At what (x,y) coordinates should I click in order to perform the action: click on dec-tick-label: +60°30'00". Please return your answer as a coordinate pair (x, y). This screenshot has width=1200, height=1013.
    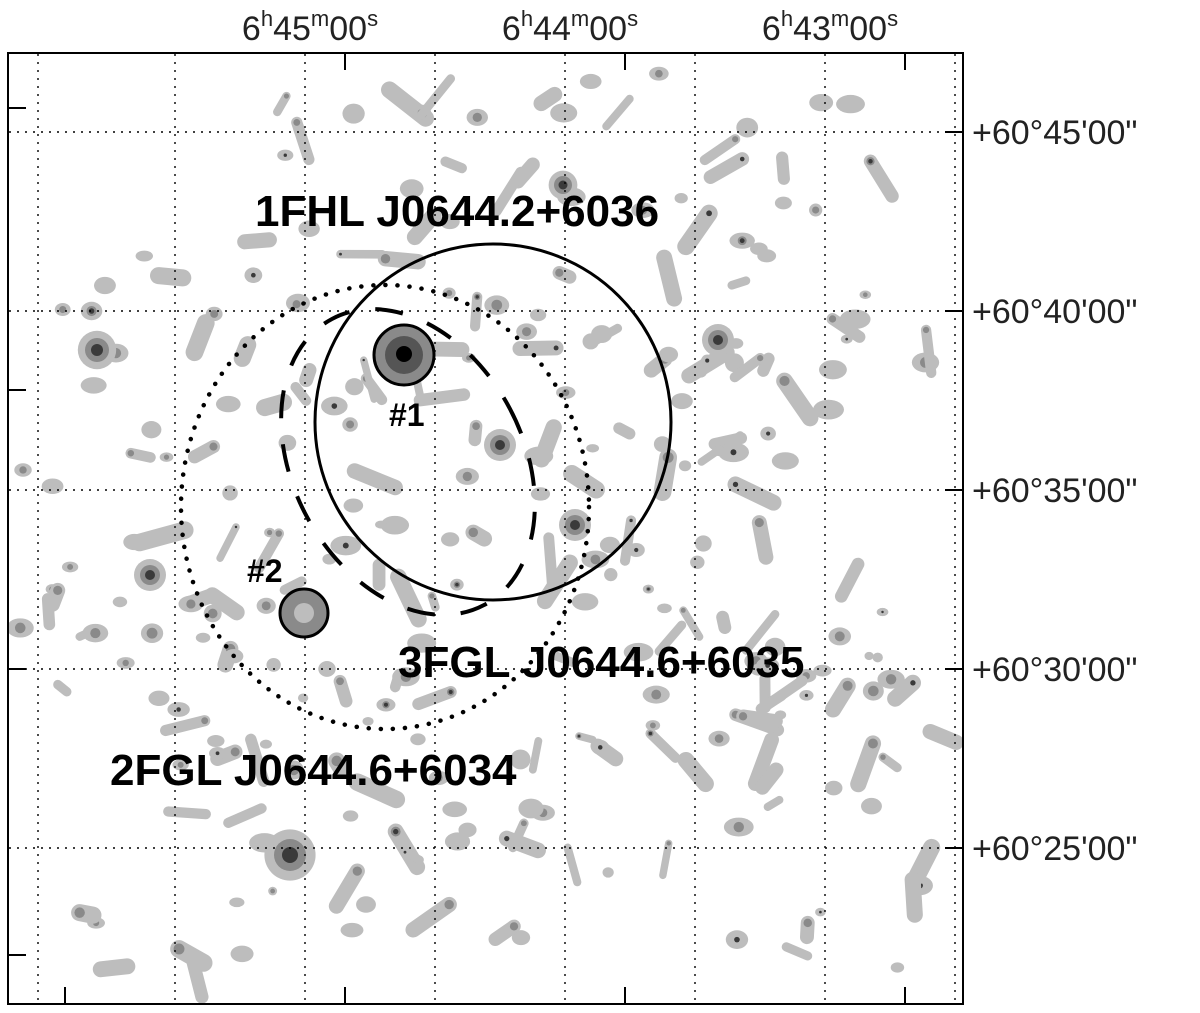
    Looking at the image, I should click on (1054, 670).